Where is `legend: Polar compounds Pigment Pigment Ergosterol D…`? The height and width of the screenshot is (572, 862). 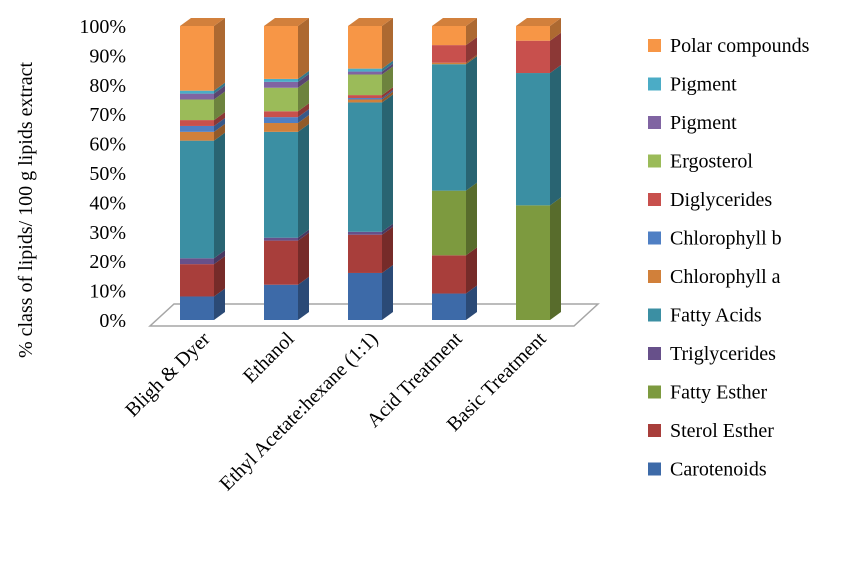 legend: Polar compounds Pigment Pigment Ergosterol D… is located at coordinates (729, 258).